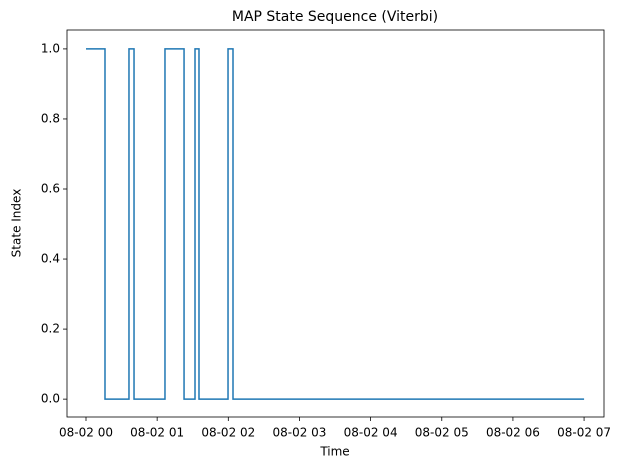 Image resolution: width=627 pixels, height=470 pixels. I want to click on y-axis-label: State Index, so click(17, 223).